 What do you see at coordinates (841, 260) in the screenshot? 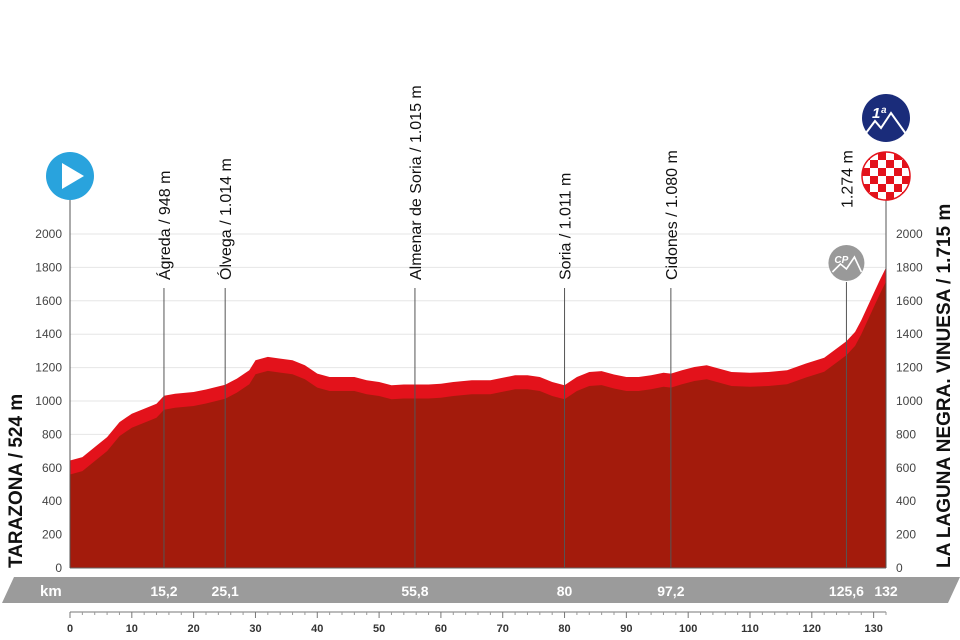
I see `cp-label: CP` at bounding box center [841, 260].